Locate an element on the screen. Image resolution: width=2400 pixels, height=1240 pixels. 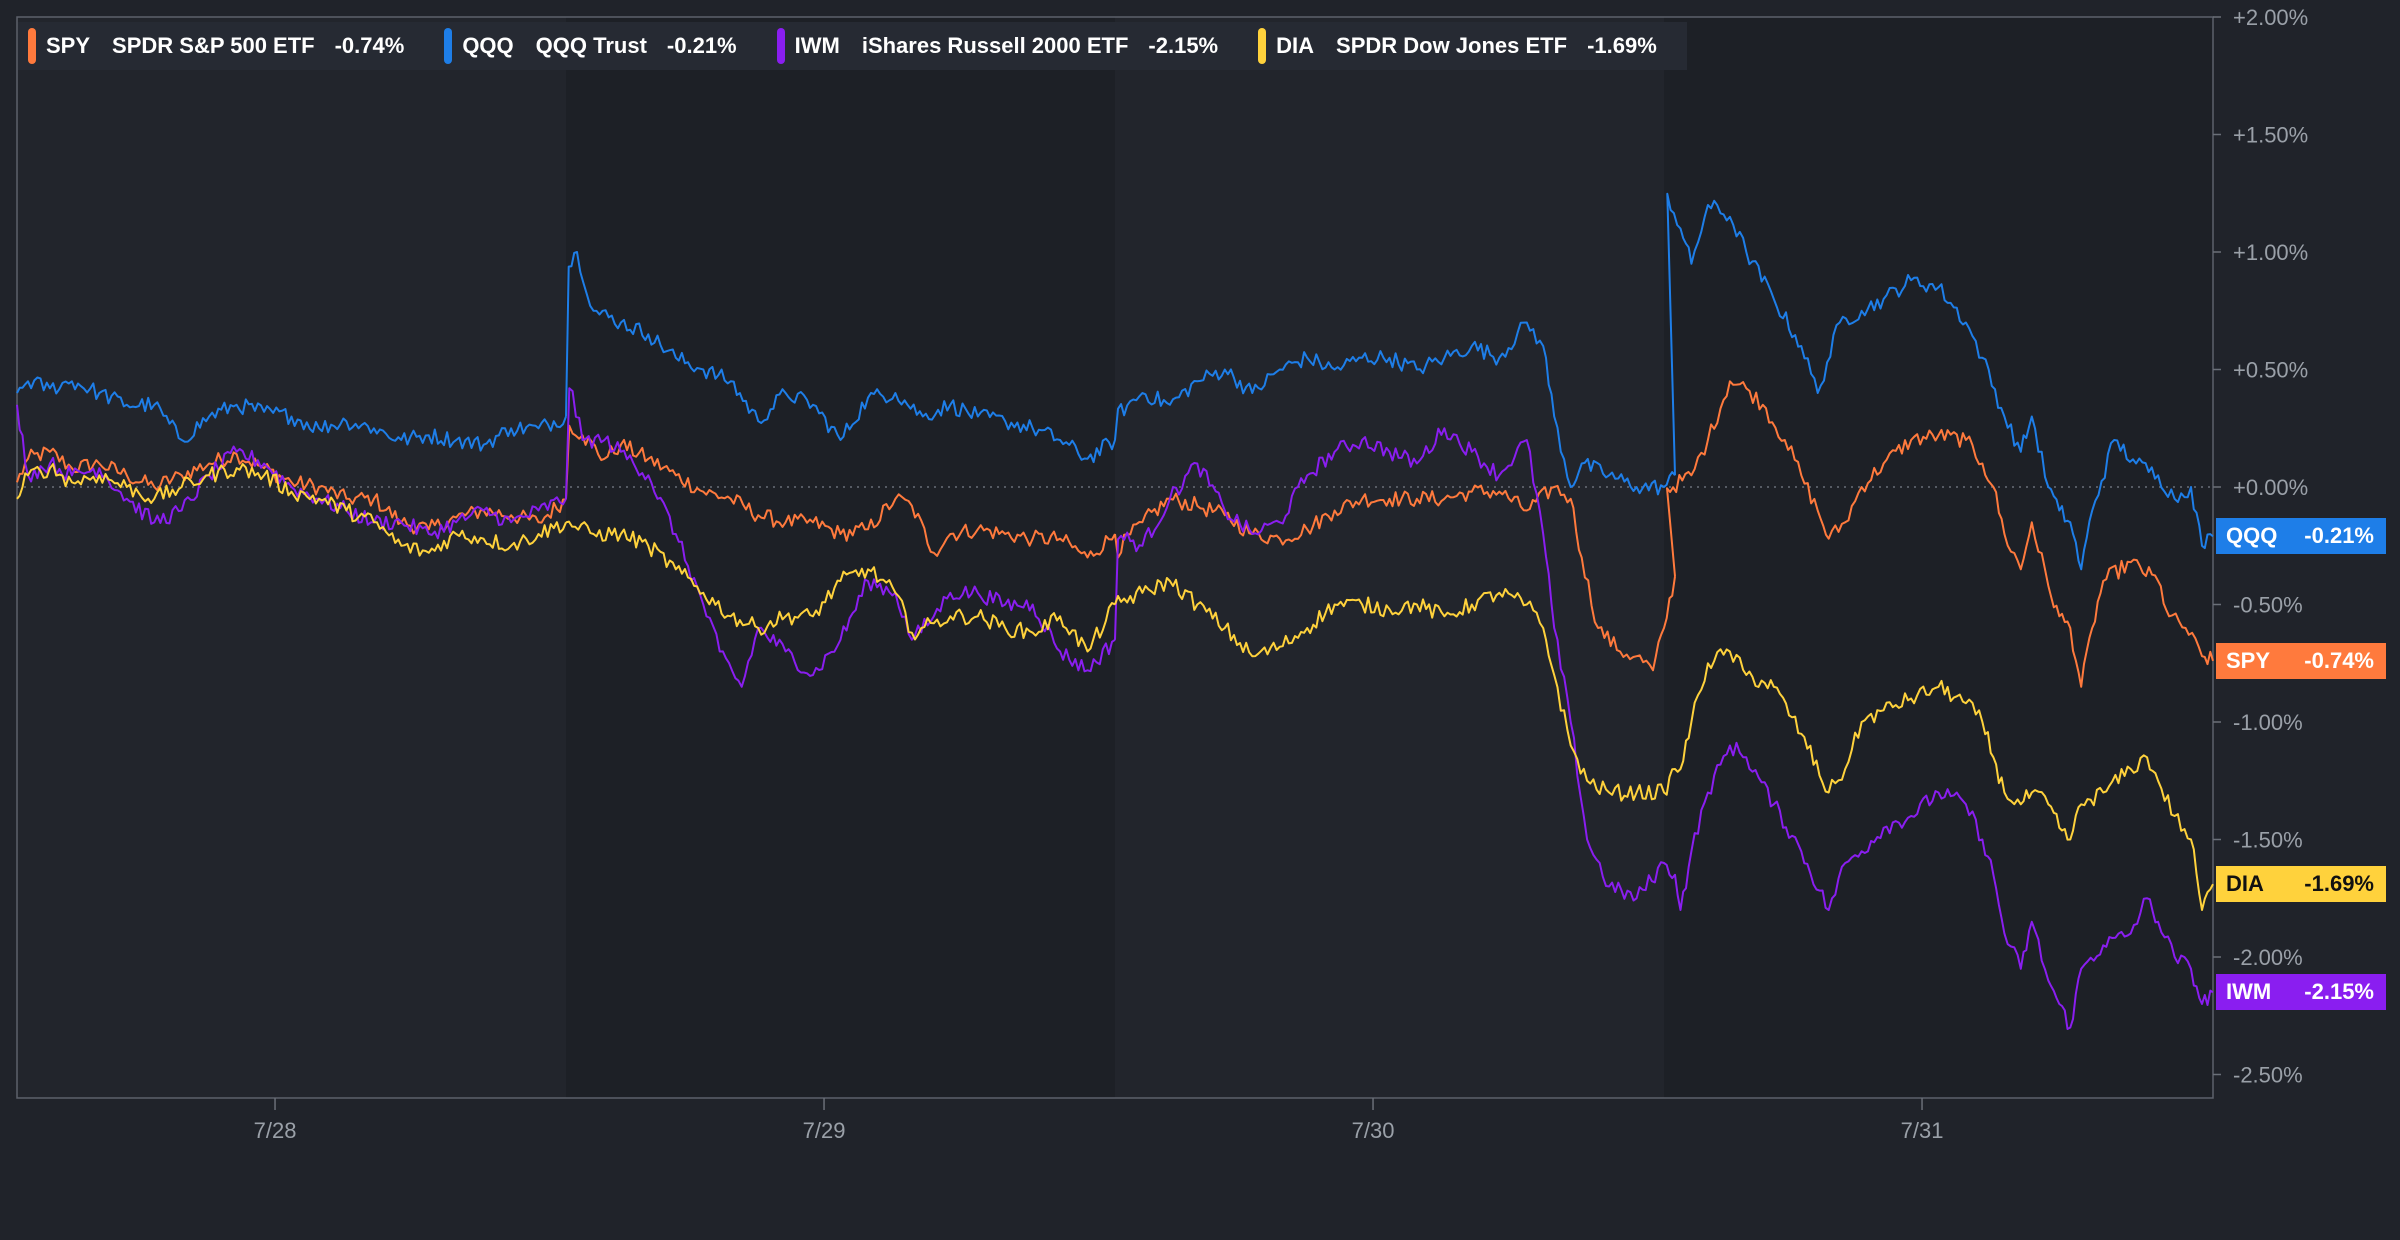
y-tick-label: -1.50% is located at coordinates (2268, 840).